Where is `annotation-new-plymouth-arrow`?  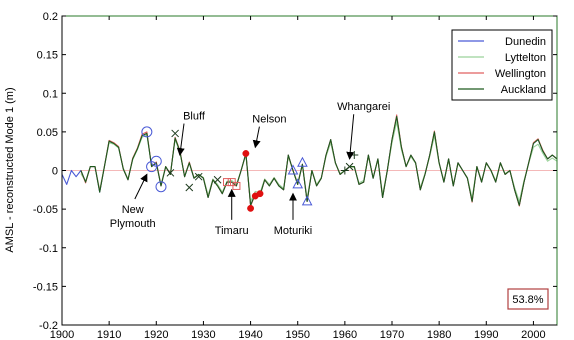
annotation-new-plymouth-arrow is located at coordinates (141, 186).